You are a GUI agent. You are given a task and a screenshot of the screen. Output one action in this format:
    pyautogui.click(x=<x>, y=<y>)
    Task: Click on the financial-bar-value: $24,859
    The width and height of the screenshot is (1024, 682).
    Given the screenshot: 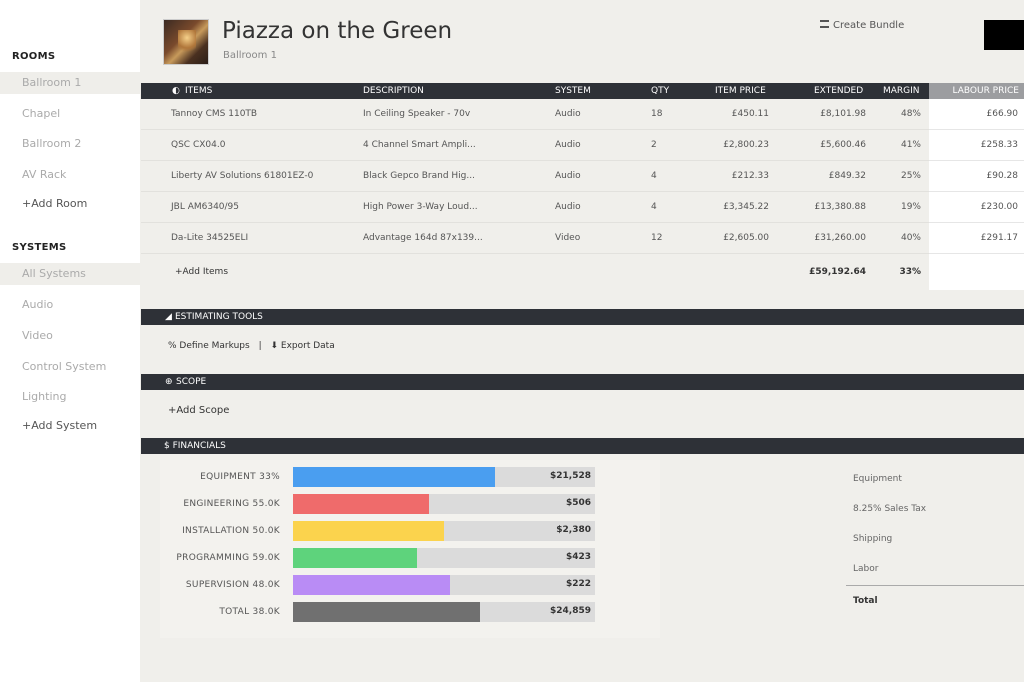 What is the action you would take?
    pyautogui.click(x=570, y=611)
    